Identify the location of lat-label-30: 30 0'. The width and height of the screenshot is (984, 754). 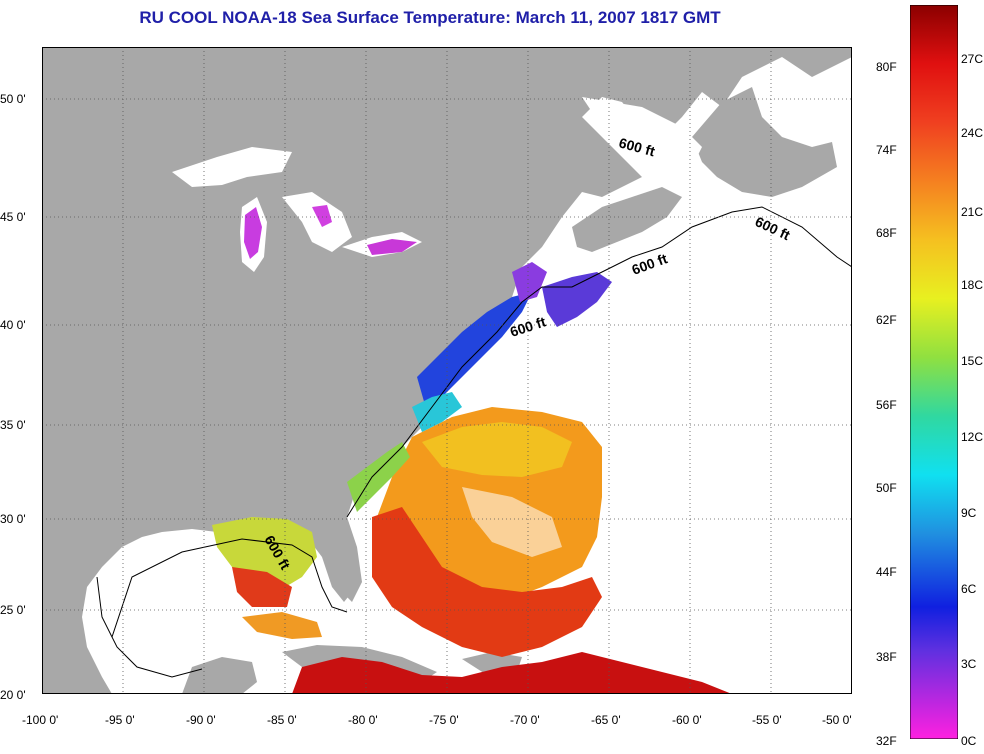
(13, 519).